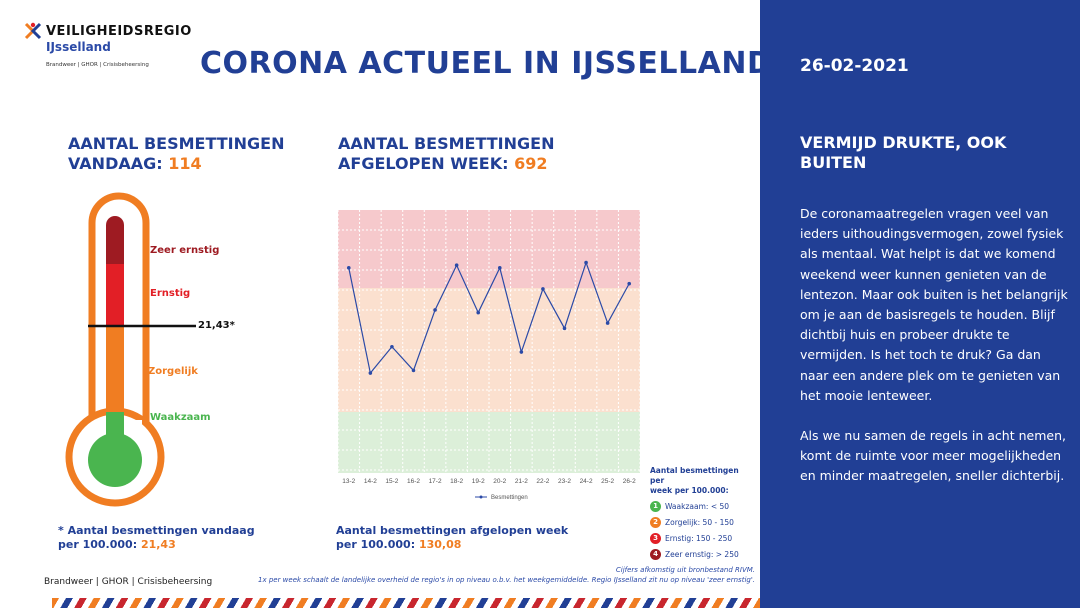 This screenshot has width=1080, height=608. What do you see at coordinates (435, 481) in the screenshot?
I see `chart-x-tick-label: 17-2` at bounding box center [435, 481].